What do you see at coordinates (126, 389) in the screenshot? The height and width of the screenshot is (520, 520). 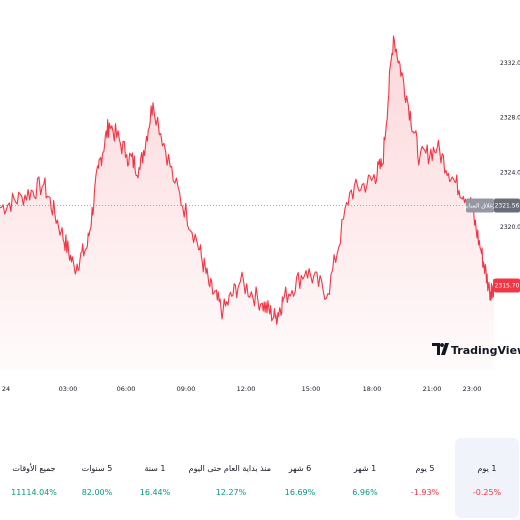 I see `time-tick-label: 06:00` at bounding box center [126, 389].